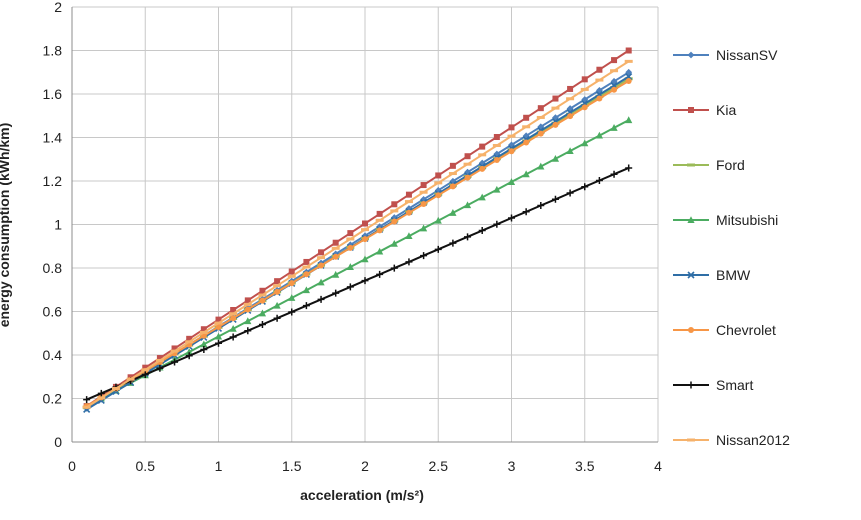 The image size is (861, 520). Describe the element at coordinates (53, 94) in the screenshot. I see `y-tick-label: 1.6` at that location.